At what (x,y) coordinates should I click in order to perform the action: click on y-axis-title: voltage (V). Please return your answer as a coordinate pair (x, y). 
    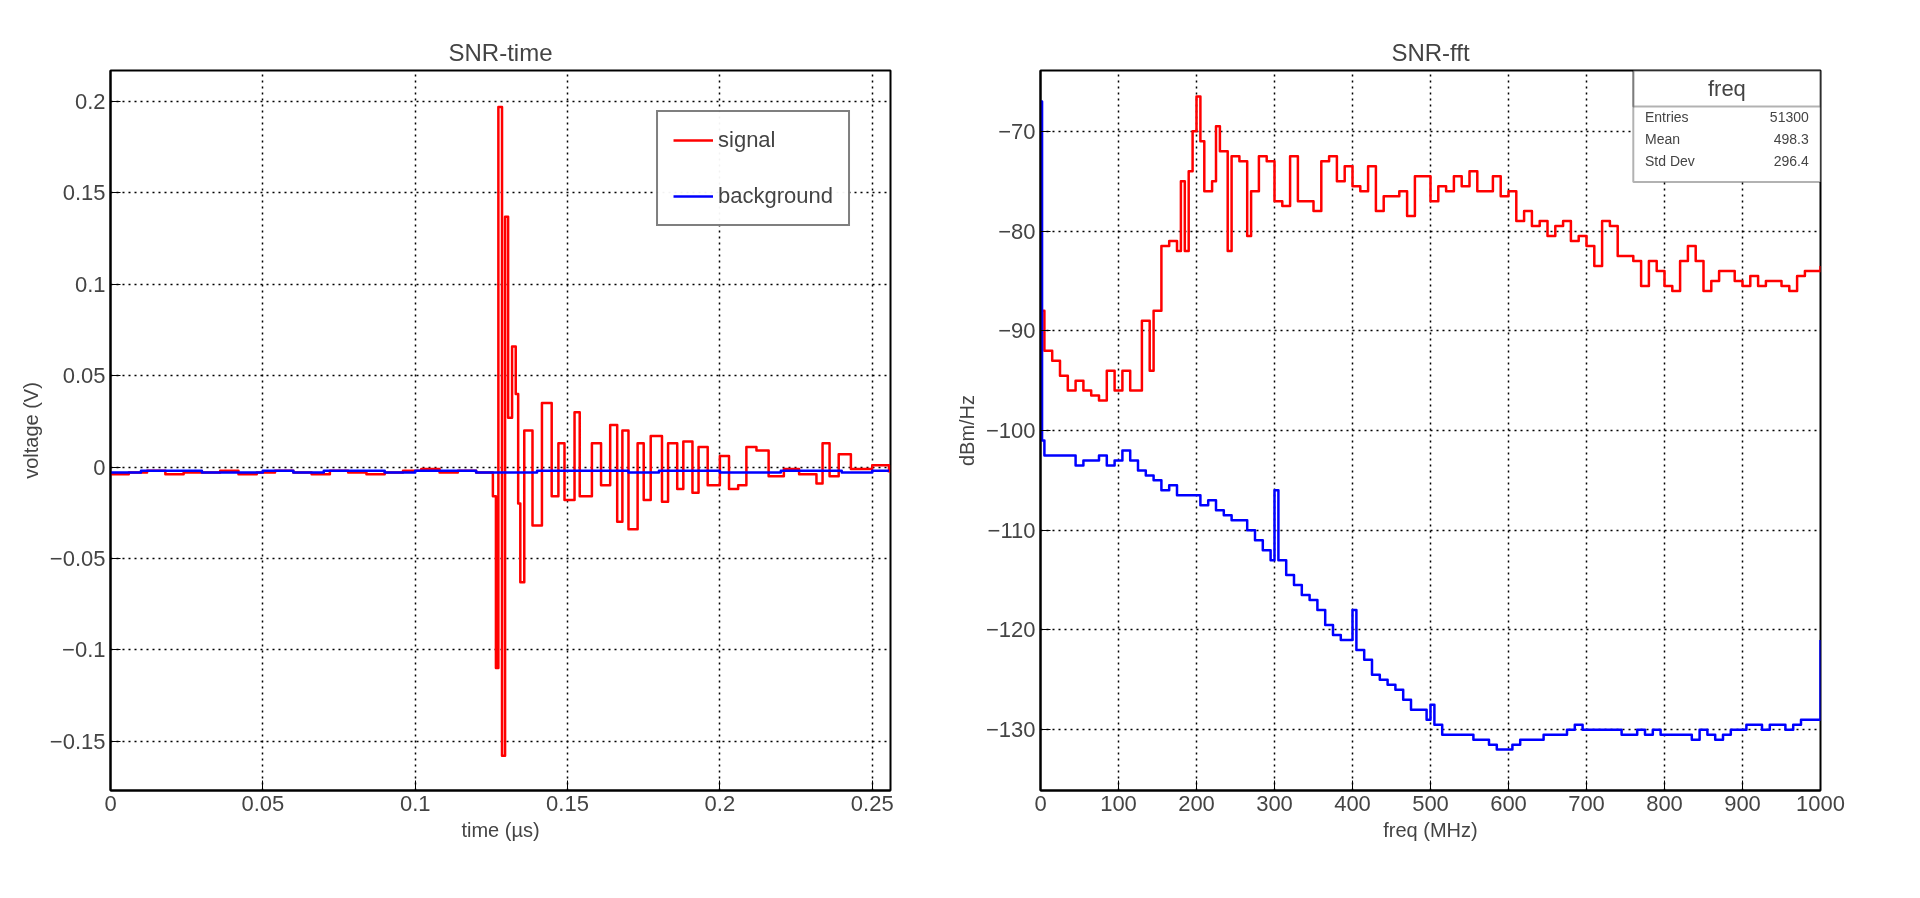
    Looking at the image, I should click on (30, 430).